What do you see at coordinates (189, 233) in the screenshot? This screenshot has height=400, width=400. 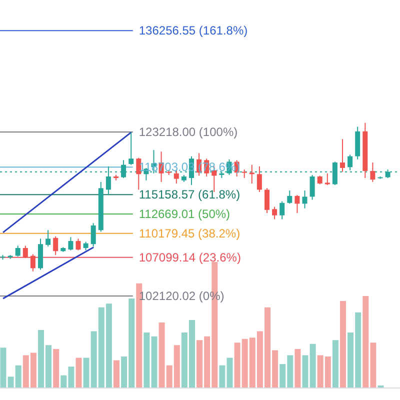 I see `ref-line-label: 110179.45 (38.2%)` at bounding box center [189, 233].